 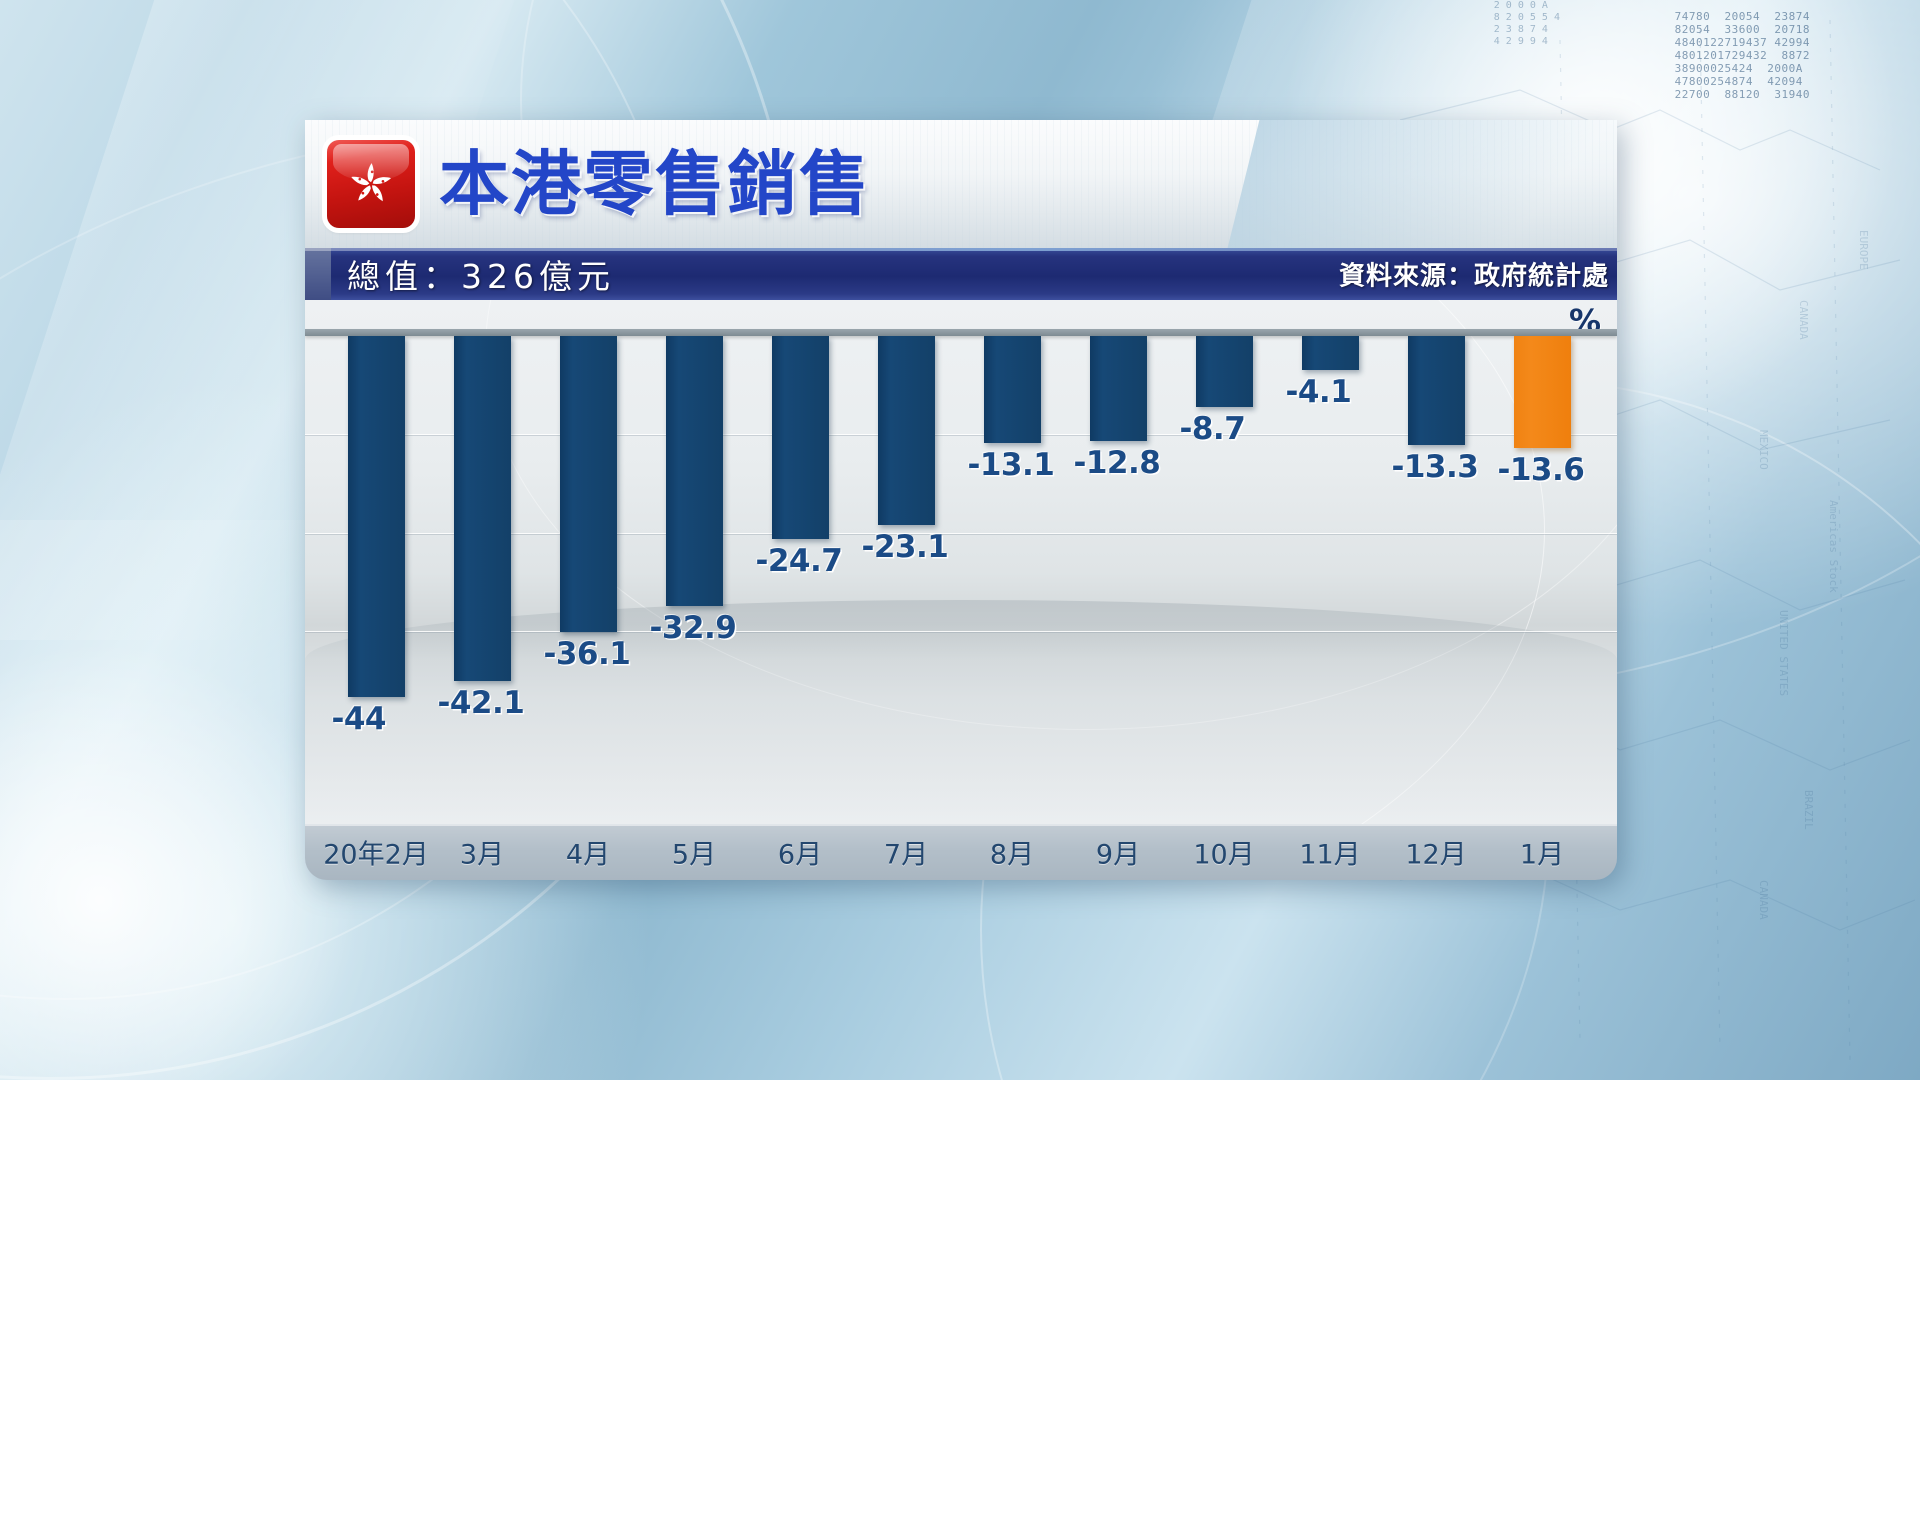 What do you see at coordinates (1011, 465) in the screenshot?
I see `bar-value-label: -13.1` at bounding box center [1011, 465].